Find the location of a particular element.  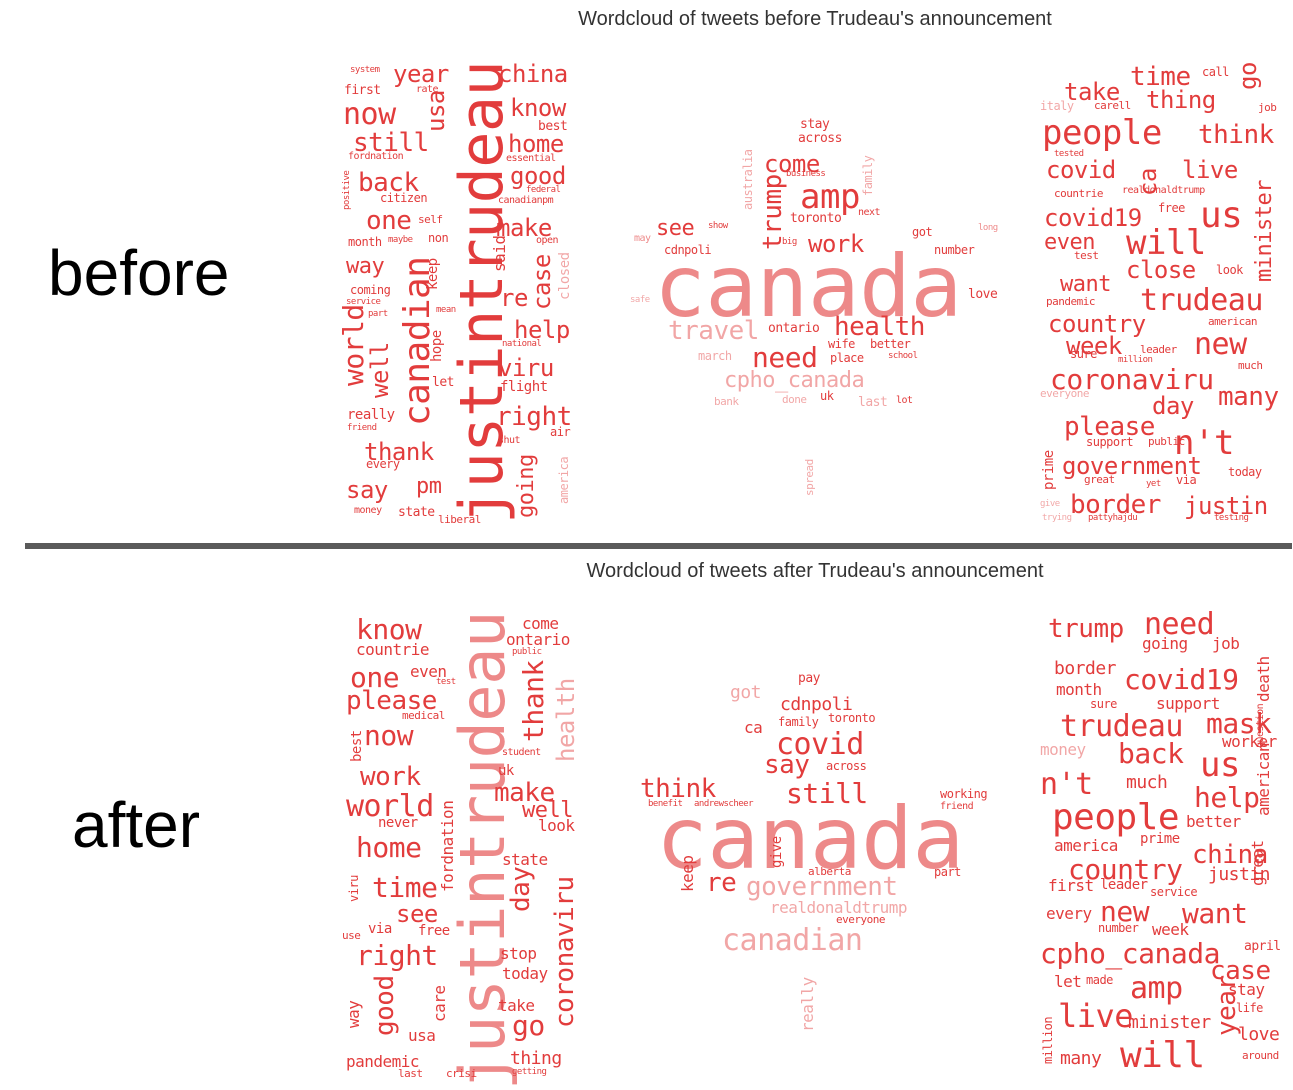

word-after-month: month is located at coordinates (1079, 689).